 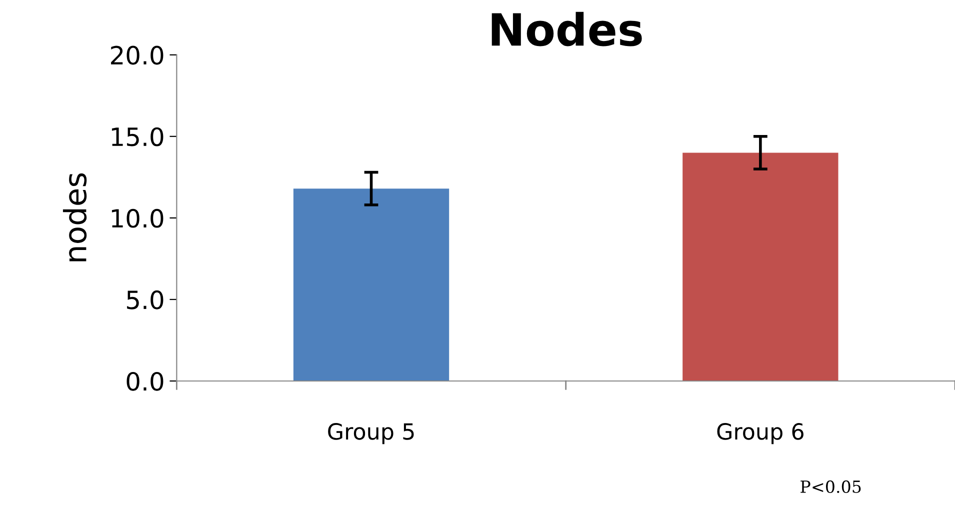 What do you see at coordinates (830, 486) in the screenshot?
I see `text: P<0.05` at bounding box center [830, 486].